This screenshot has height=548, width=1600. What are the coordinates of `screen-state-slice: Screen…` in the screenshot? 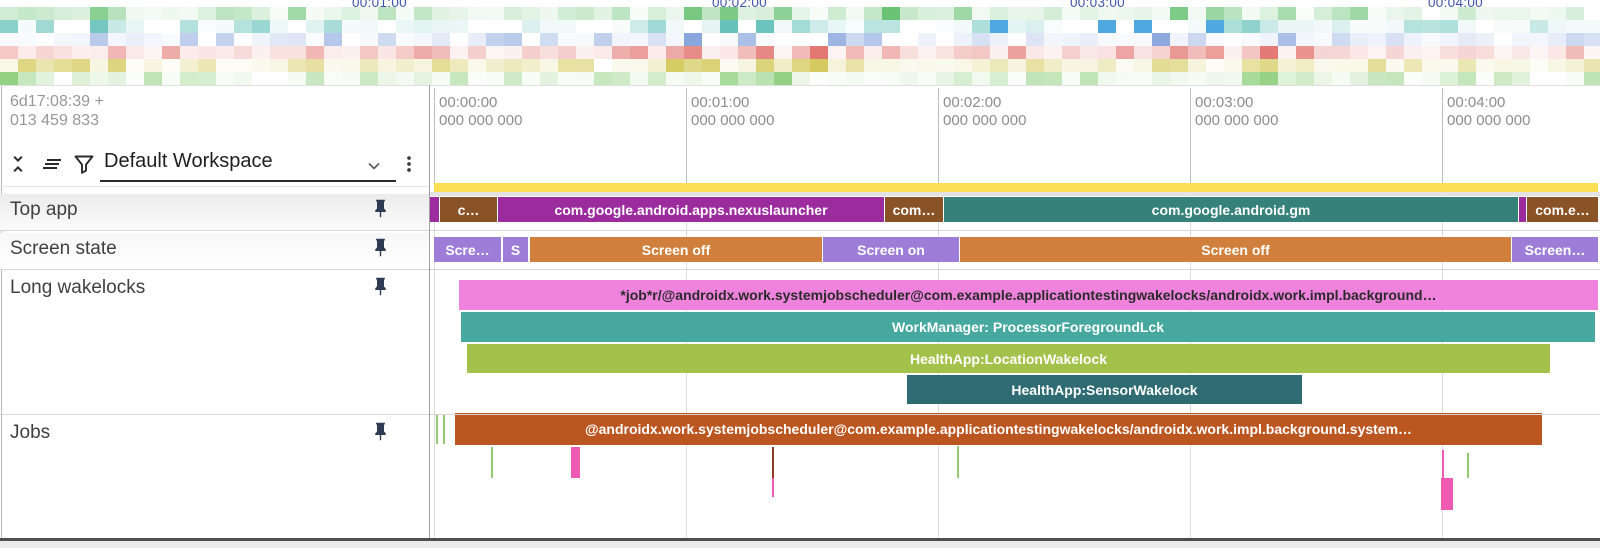 It's located at (1555, 249).